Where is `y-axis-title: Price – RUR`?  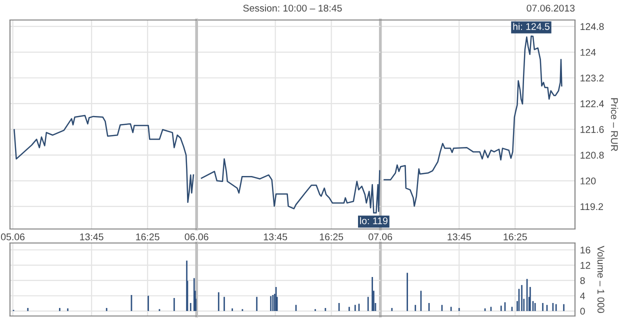
y-axis-title: Price – RUR is located at coordinates (614, 125).